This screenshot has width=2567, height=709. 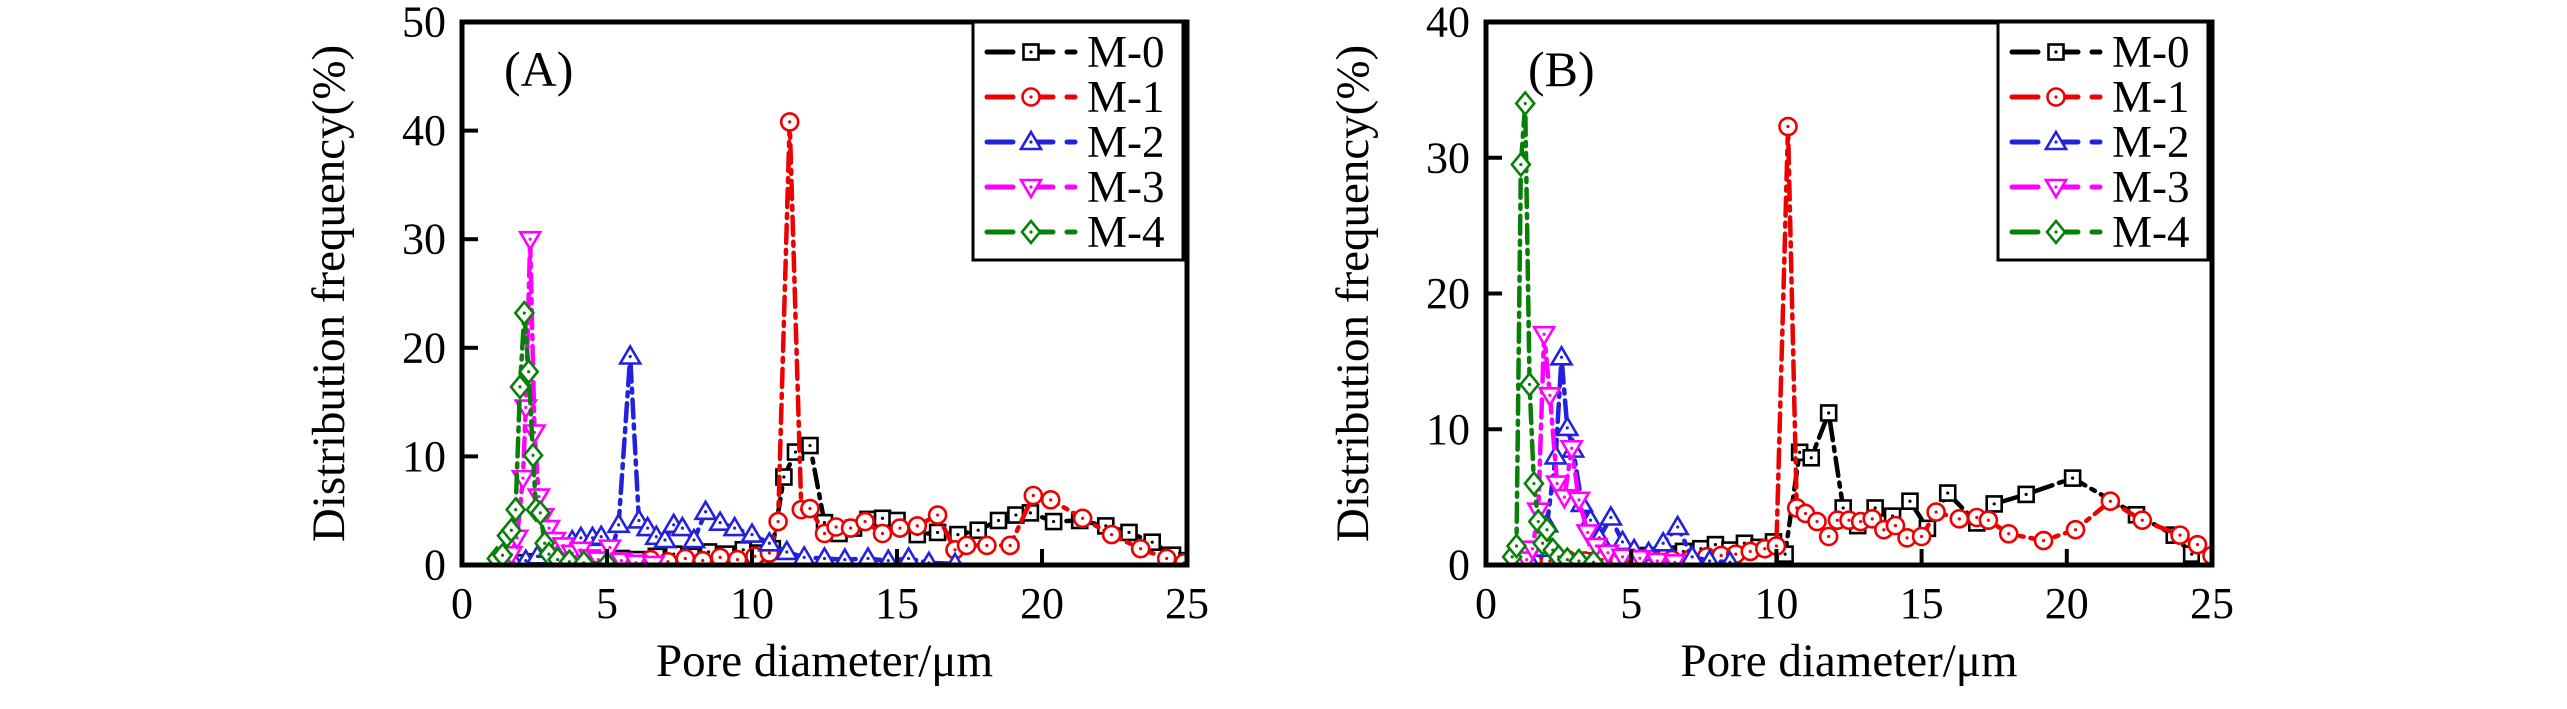 I want to click on x-tick-label: 20, so click(x=1042, y=603).